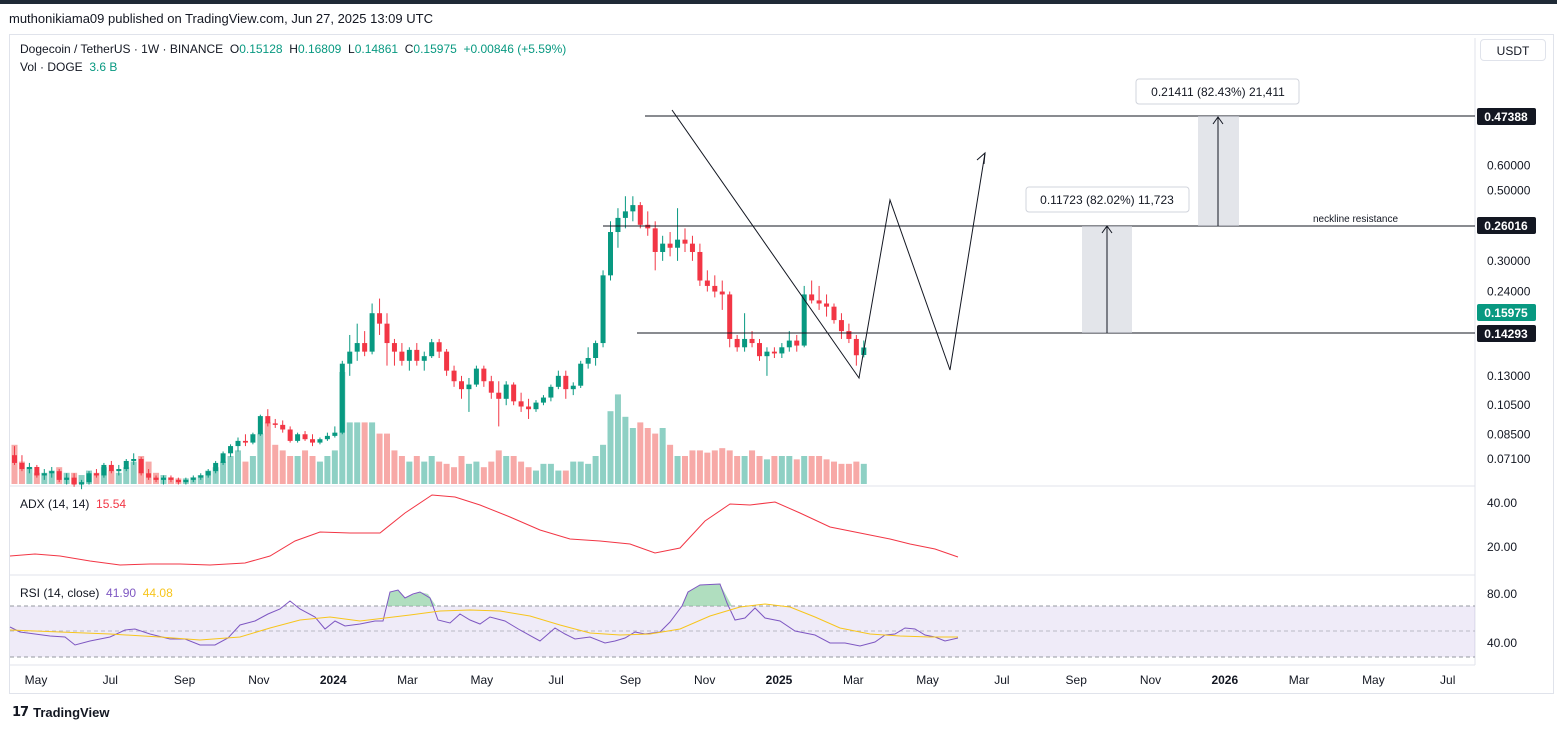  What do you see at coordinates (778, 2) in the screenshot?
I see `top-strip` at bounding box center [778, 2].